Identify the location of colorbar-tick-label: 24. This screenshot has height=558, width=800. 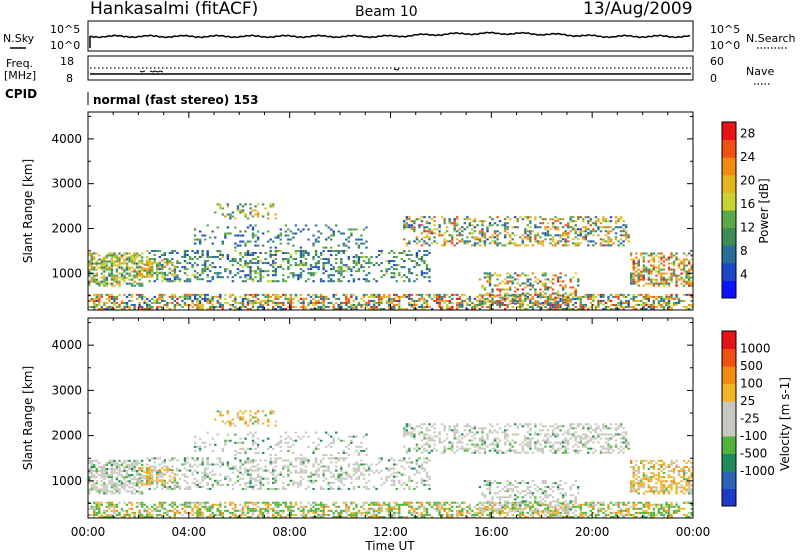
(747, 157).